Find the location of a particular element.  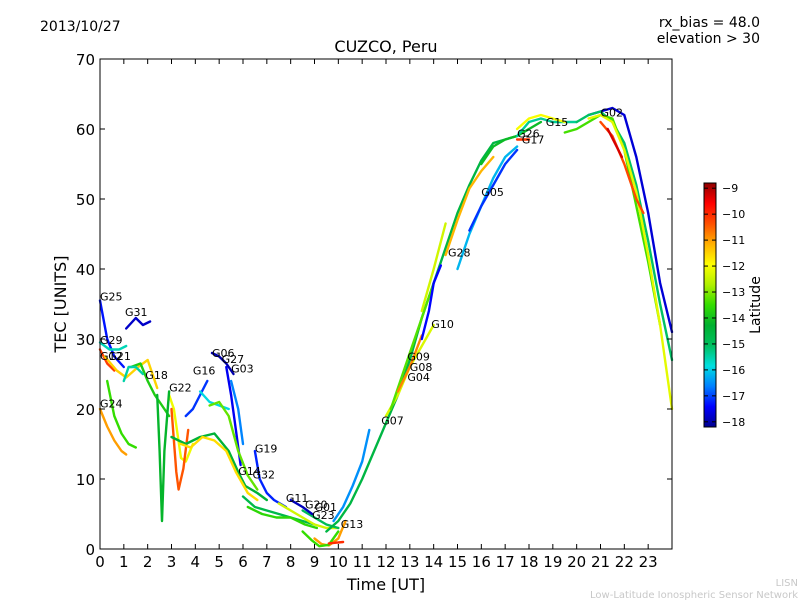

sat-label: G16 is located at coordinates (204, 371).